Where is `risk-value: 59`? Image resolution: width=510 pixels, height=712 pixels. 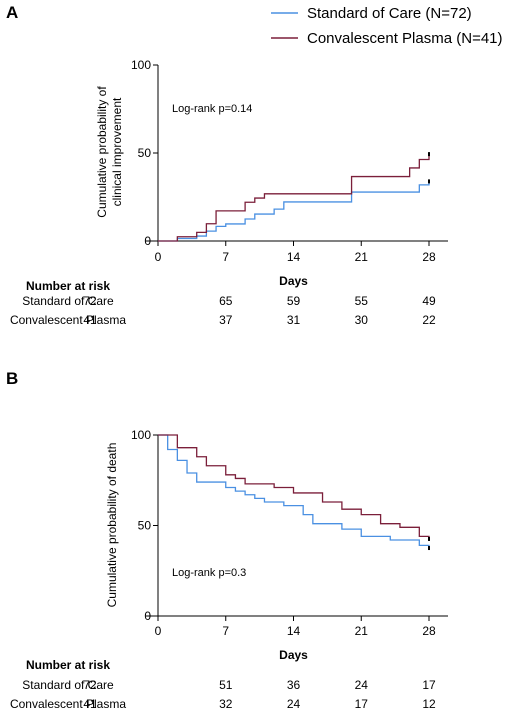
risk-value: 59 is located at coordinates (294, 301).